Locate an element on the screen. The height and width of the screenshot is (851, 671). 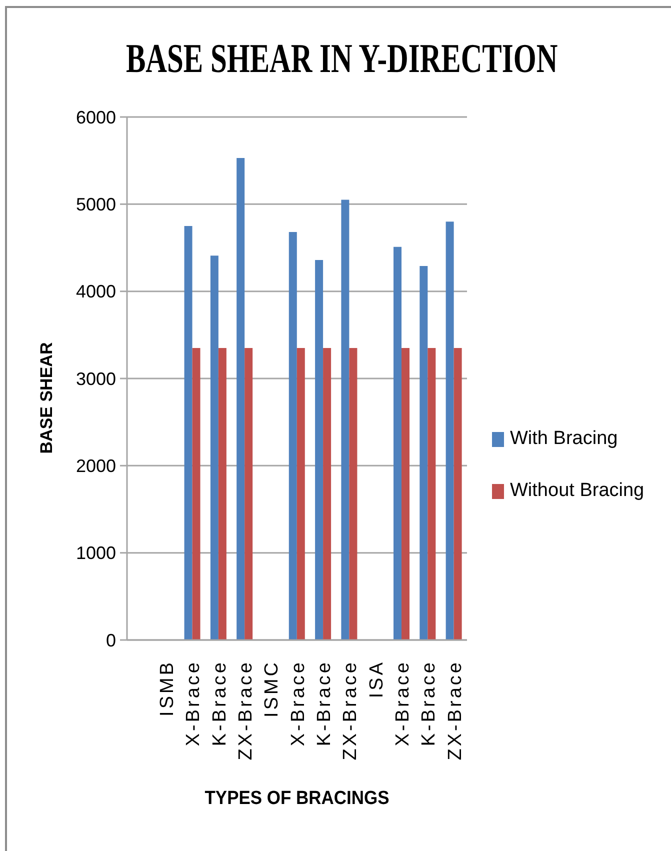
x-axis-title: TYPES OF BRACINGS is located at coordinates (297, 799).